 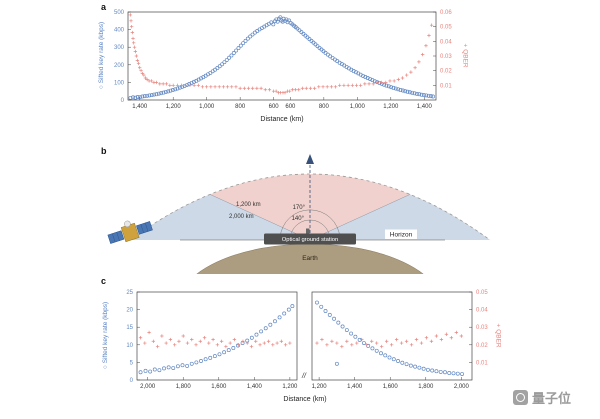 I want to click on low-elevation-wedge-left, so click(x=220, y=217).